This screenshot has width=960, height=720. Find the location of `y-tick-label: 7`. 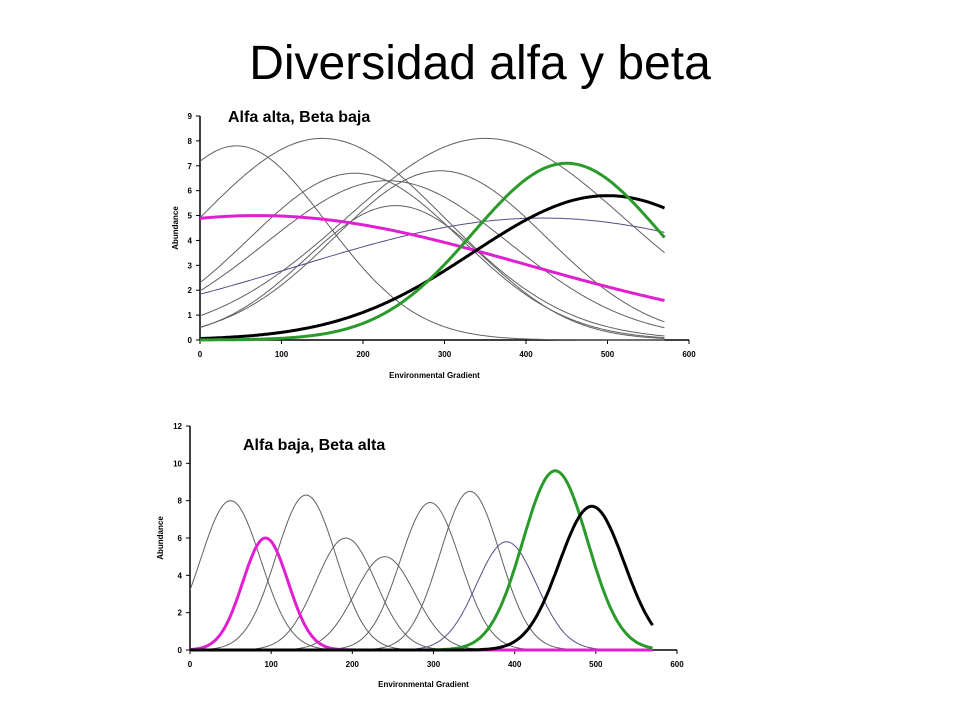

y-tick-label: 7 is located at coordinates (190, 166).